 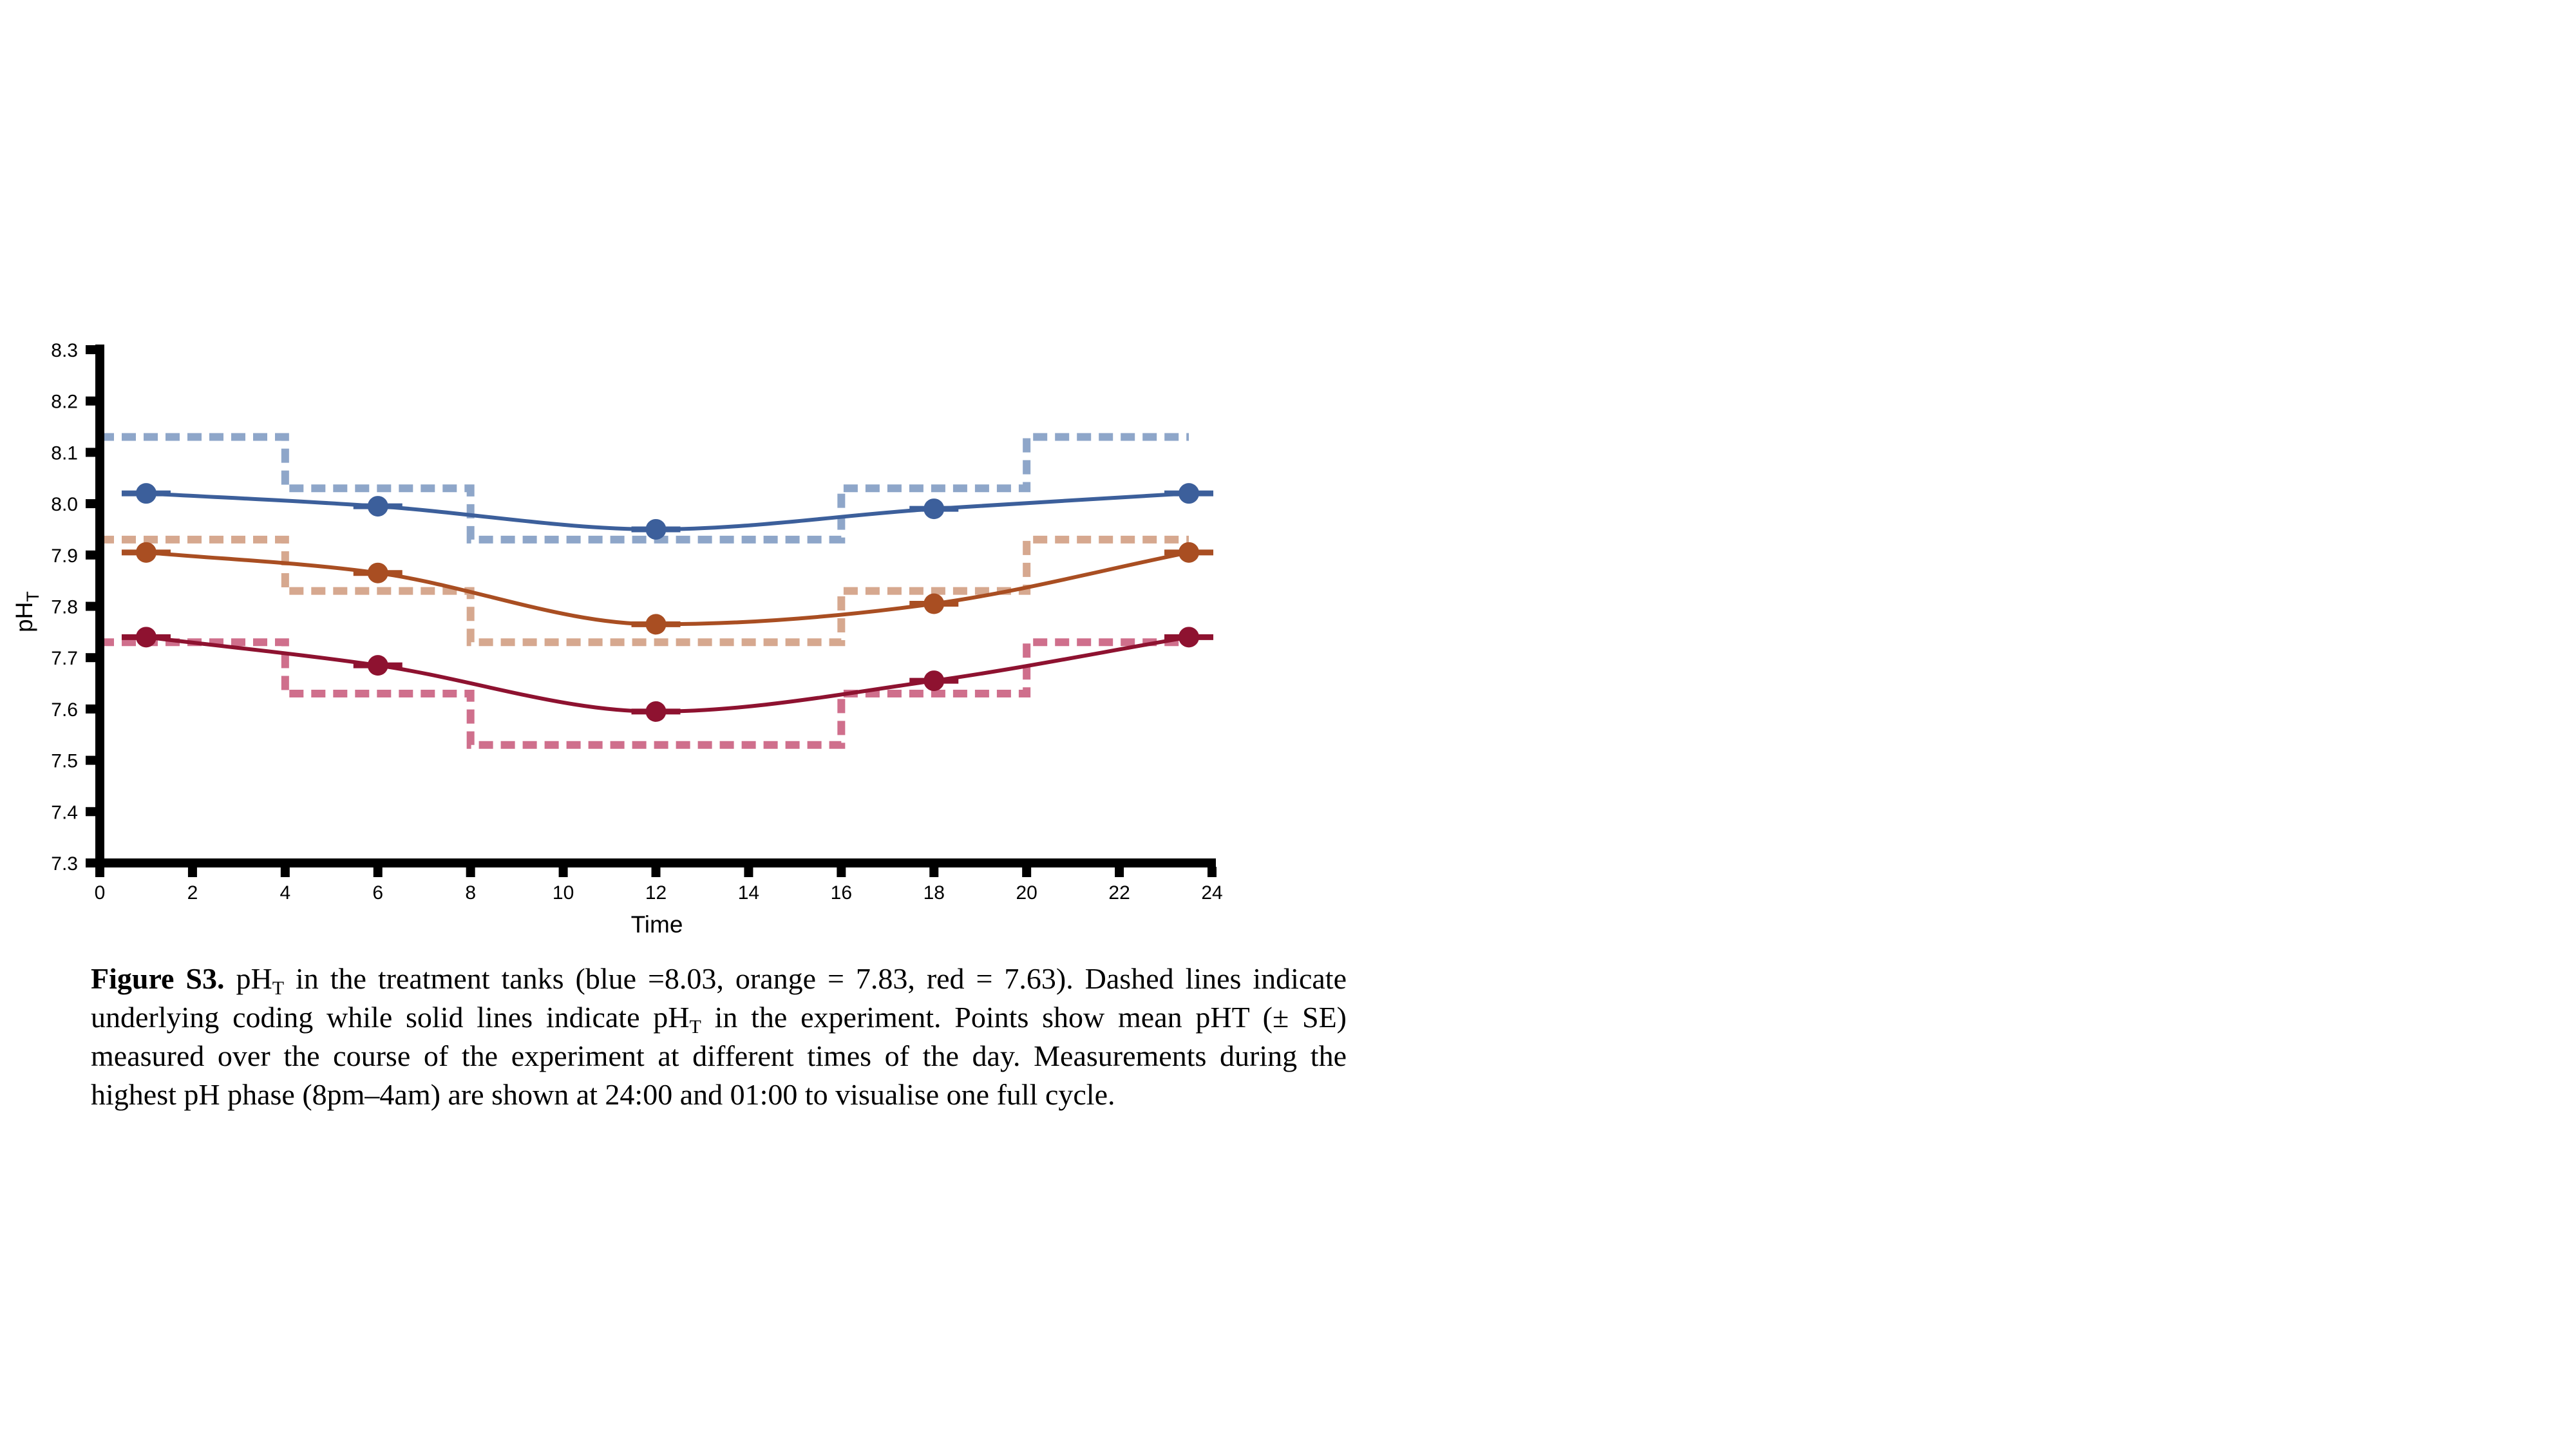 What do you see at coordinates (64, 658) in the screenshot?
I see `y-tick-label-4: 7.7` at bounding box center [64, 658].